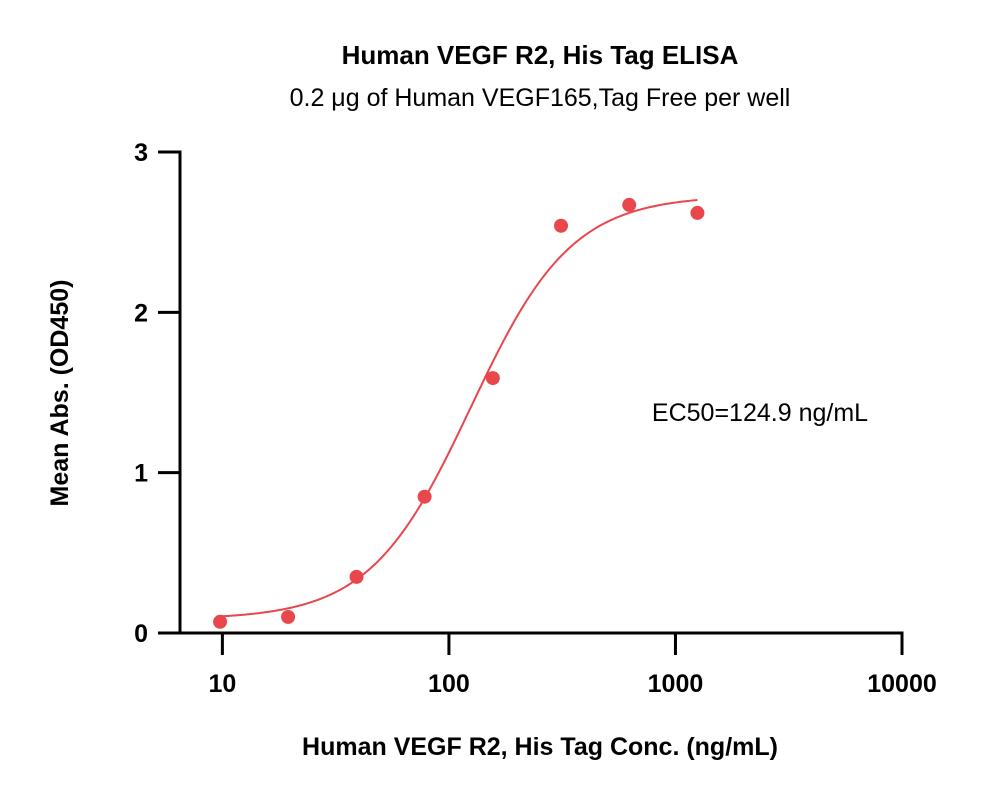  Describe the element at coordinates (60, 393) in the screenshot. I see `y-axis-label: Mean Abs. (OD450)` at that location.